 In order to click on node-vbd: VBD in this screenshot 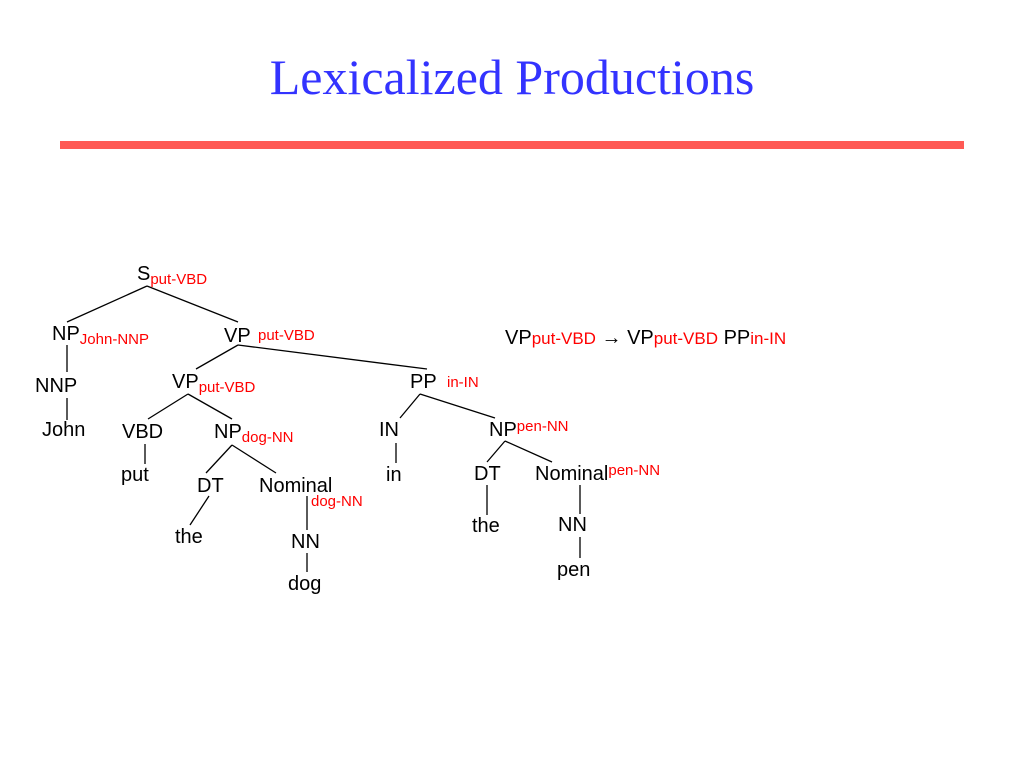, I will do `click(143, 432)`.